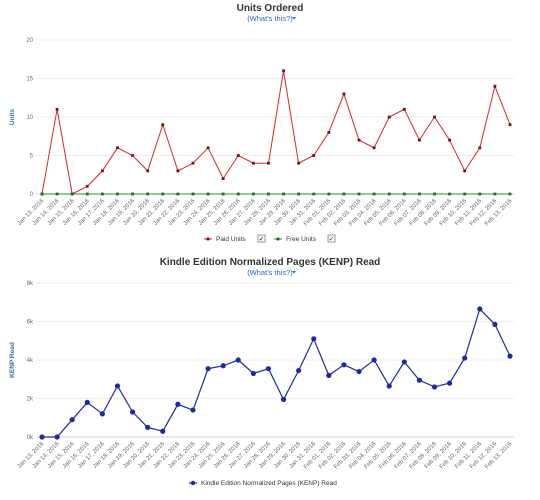 The width and height of the screenshot is (540, 500). What do you see at coordinates (235, 238) in the screenshot?
I see `legend-item-paid-units: Paid Units ✓` at bounding box center [235, 238].